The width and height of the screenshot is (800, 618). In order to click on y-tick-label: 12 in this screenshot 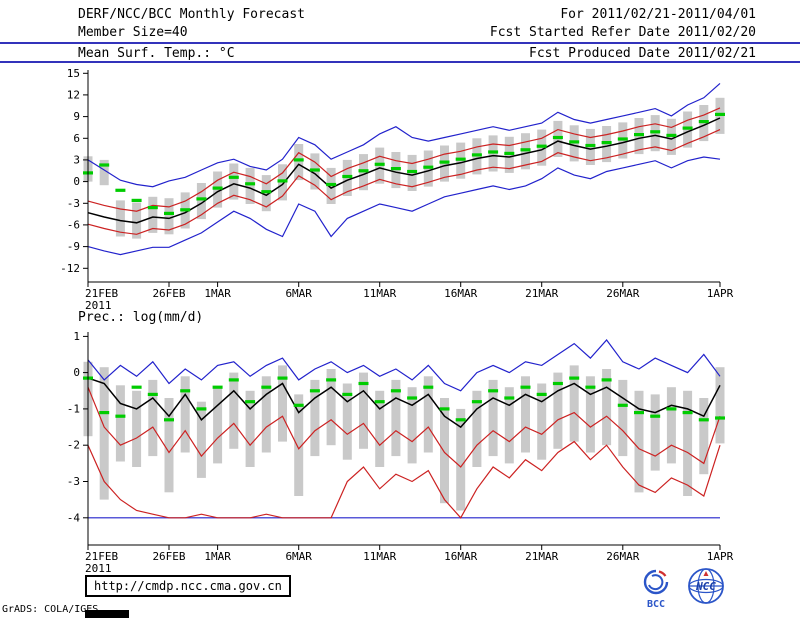, I will do `click(73, 94)`.